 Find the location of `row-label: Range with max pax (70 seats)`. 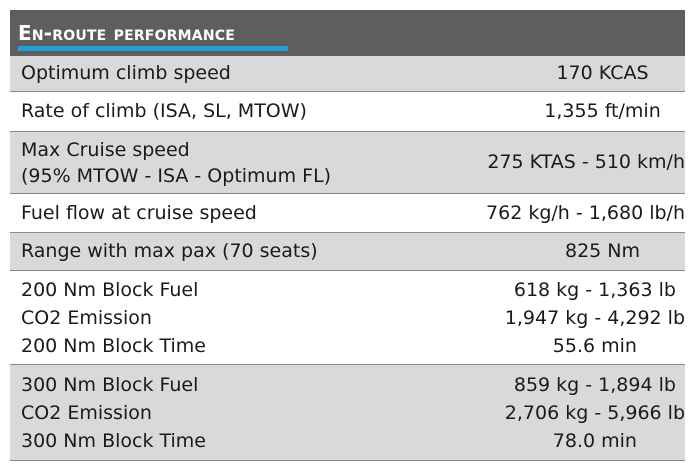

row-label: Range with max pax (70 seats) is located at coordinates (245, 251).